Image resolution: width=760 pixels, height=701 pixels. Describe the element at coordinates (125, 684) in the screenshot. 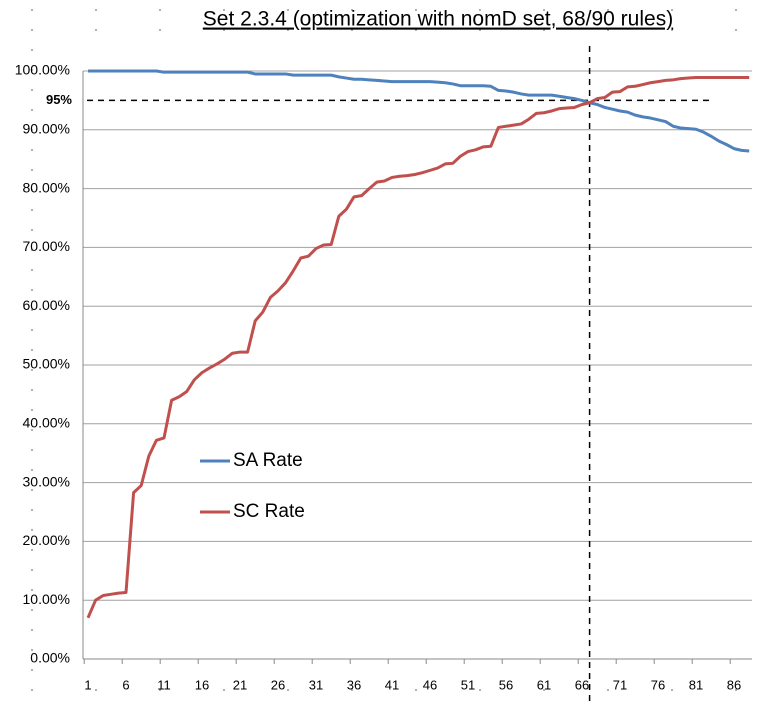

I see `x-tick-label: 6` at that location.